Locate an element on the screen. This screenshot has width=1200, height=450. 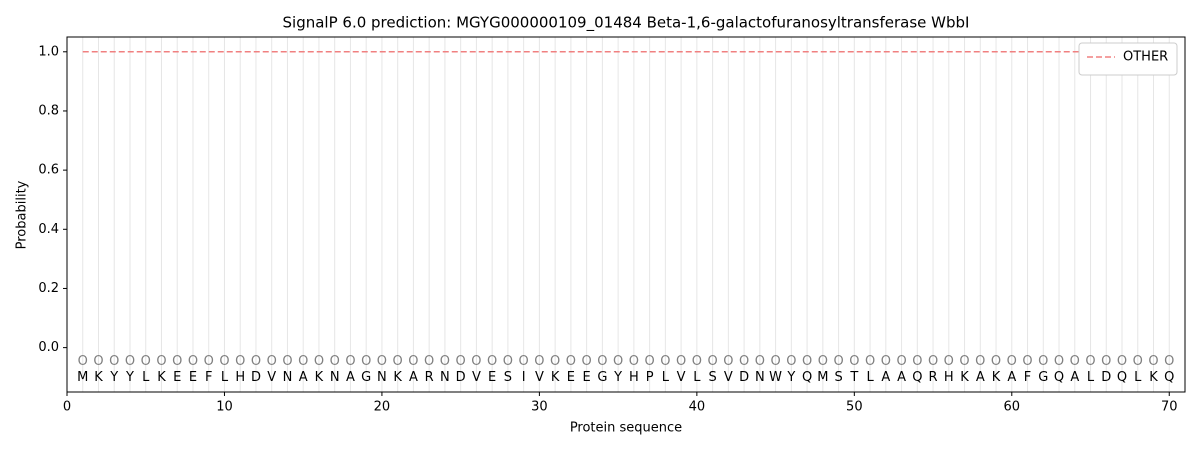
residue-label: H is located at coordinates (634, 377).